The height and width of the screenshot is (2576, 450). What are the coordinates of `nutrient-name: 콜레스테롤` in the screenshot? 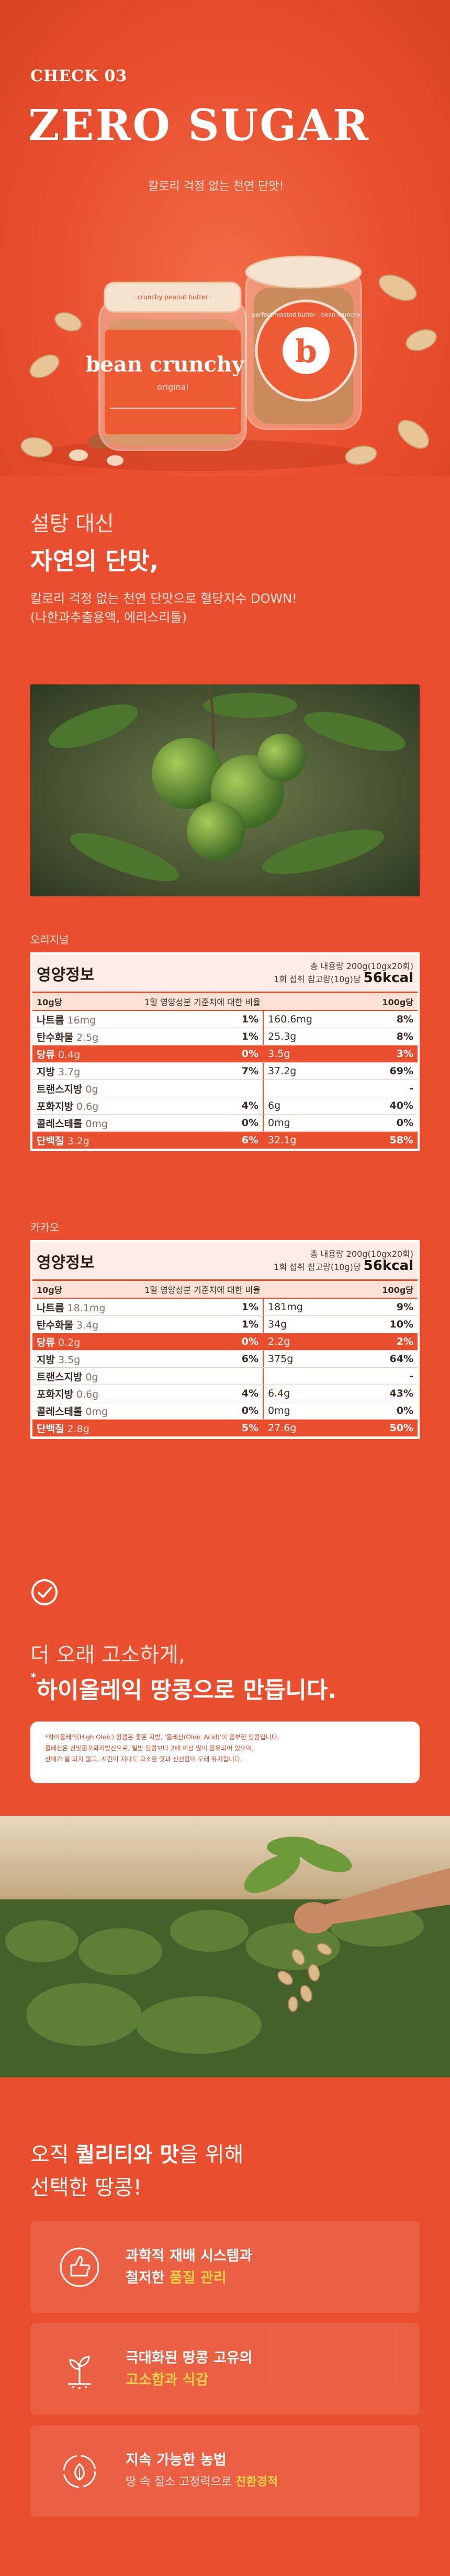 It's located at (60, 1124).